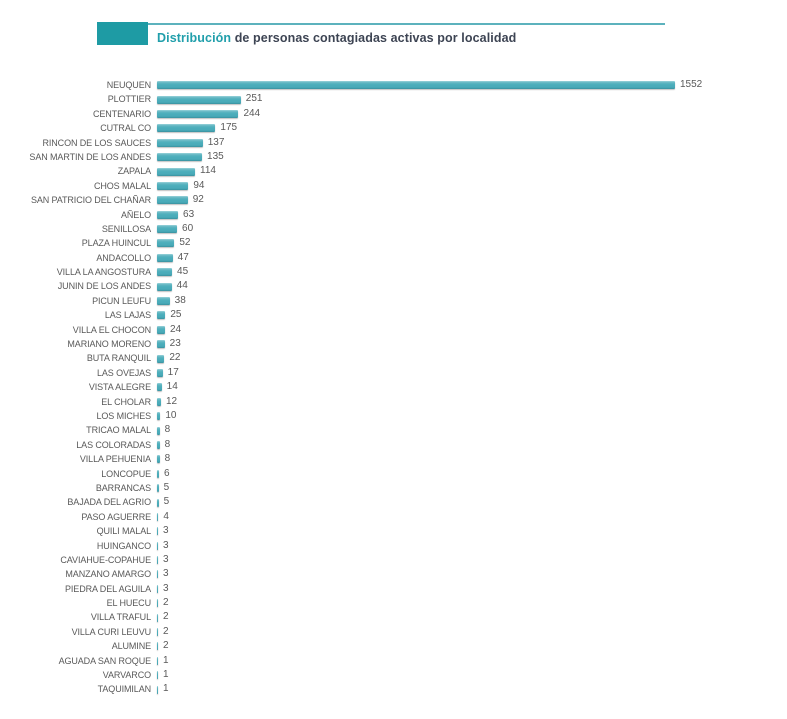 This screenshot has width=787, height=719. Describe the element at coordinates (123, 257) in the screenshot. I see `category-label: ANDACOLLO` at that location.